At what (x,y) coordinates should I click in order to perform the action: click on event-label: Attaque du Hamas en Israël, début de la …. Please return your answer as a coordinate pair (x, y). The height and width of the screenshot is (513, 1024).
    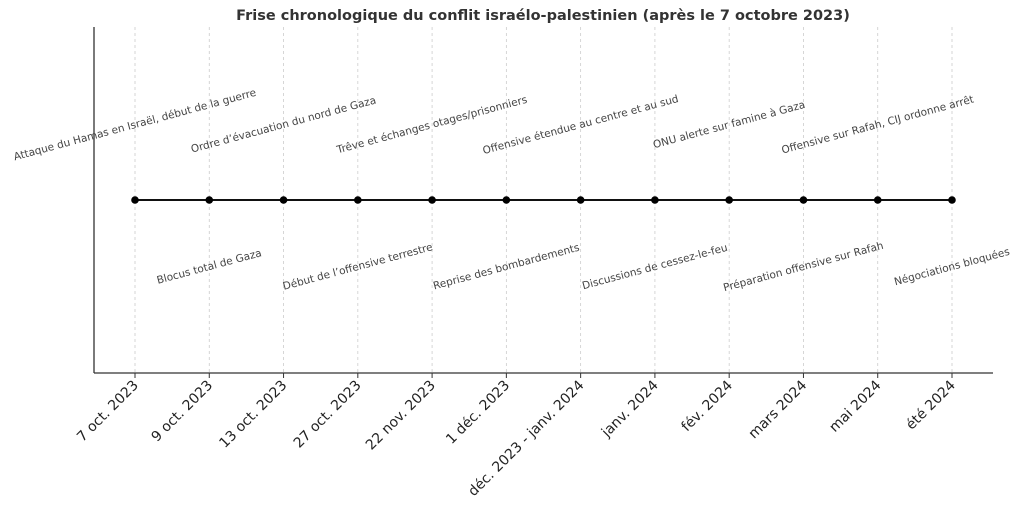
    Looking at the image, I should click on (134, 125).